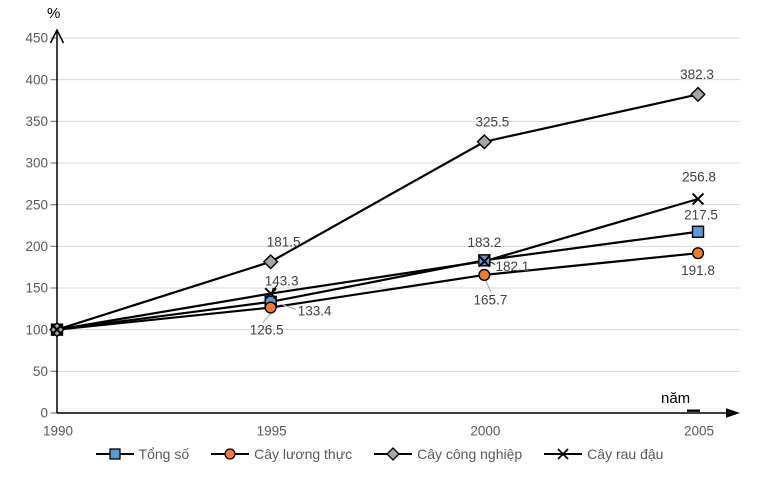  Describe the element at coordinates (44, 413) in the screenshot. I see `y-tick-label: 0` at that location.